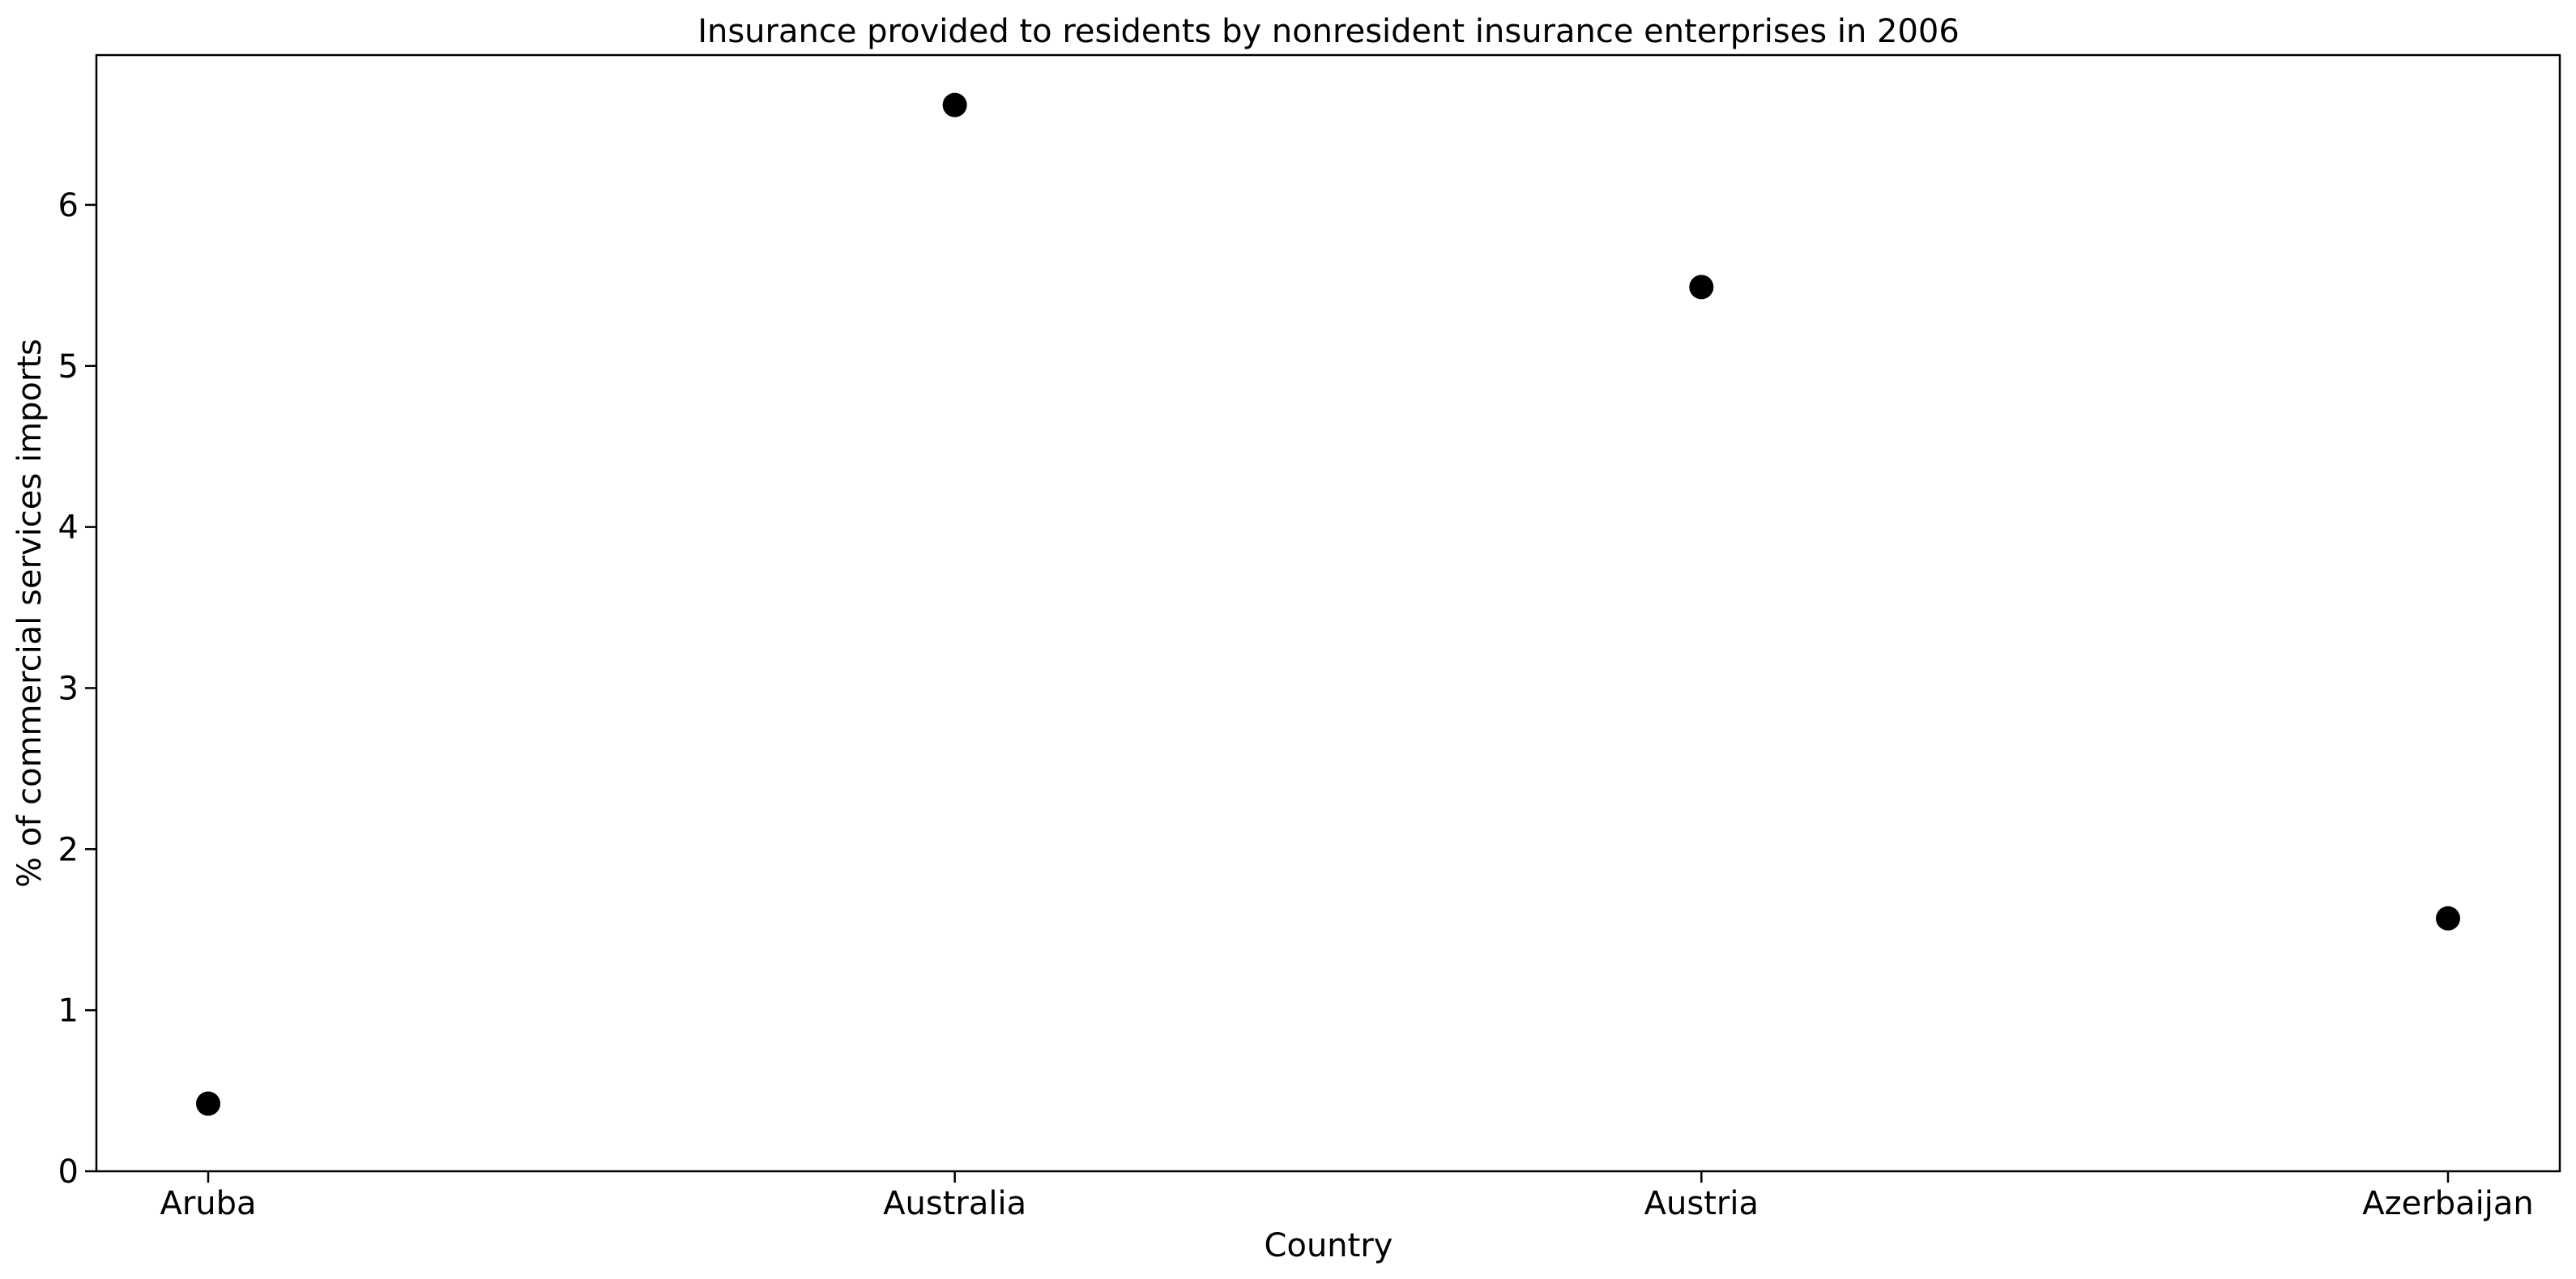 The width and height of the screenshot is (2576, 1279). Describe the element at coordinates (69, 367) in the screenshot. I see `y-tick-label: 5` at that location.